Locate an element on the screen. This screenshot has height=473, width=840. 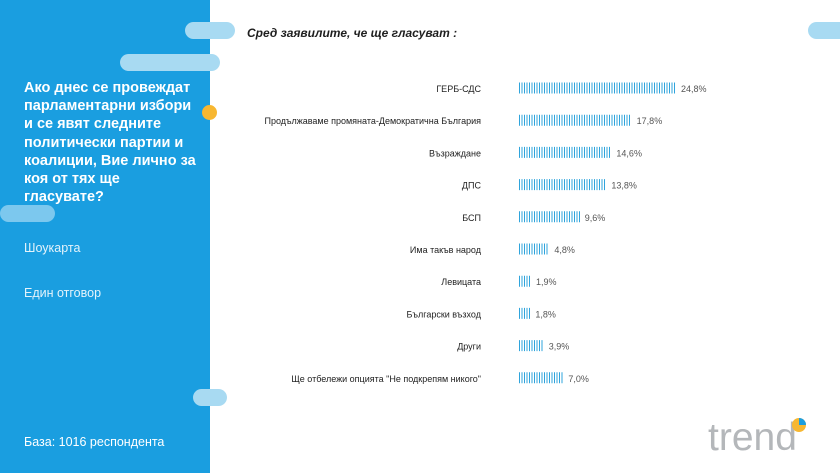
value-label: 1,9% is located at coordinates (546, 282).